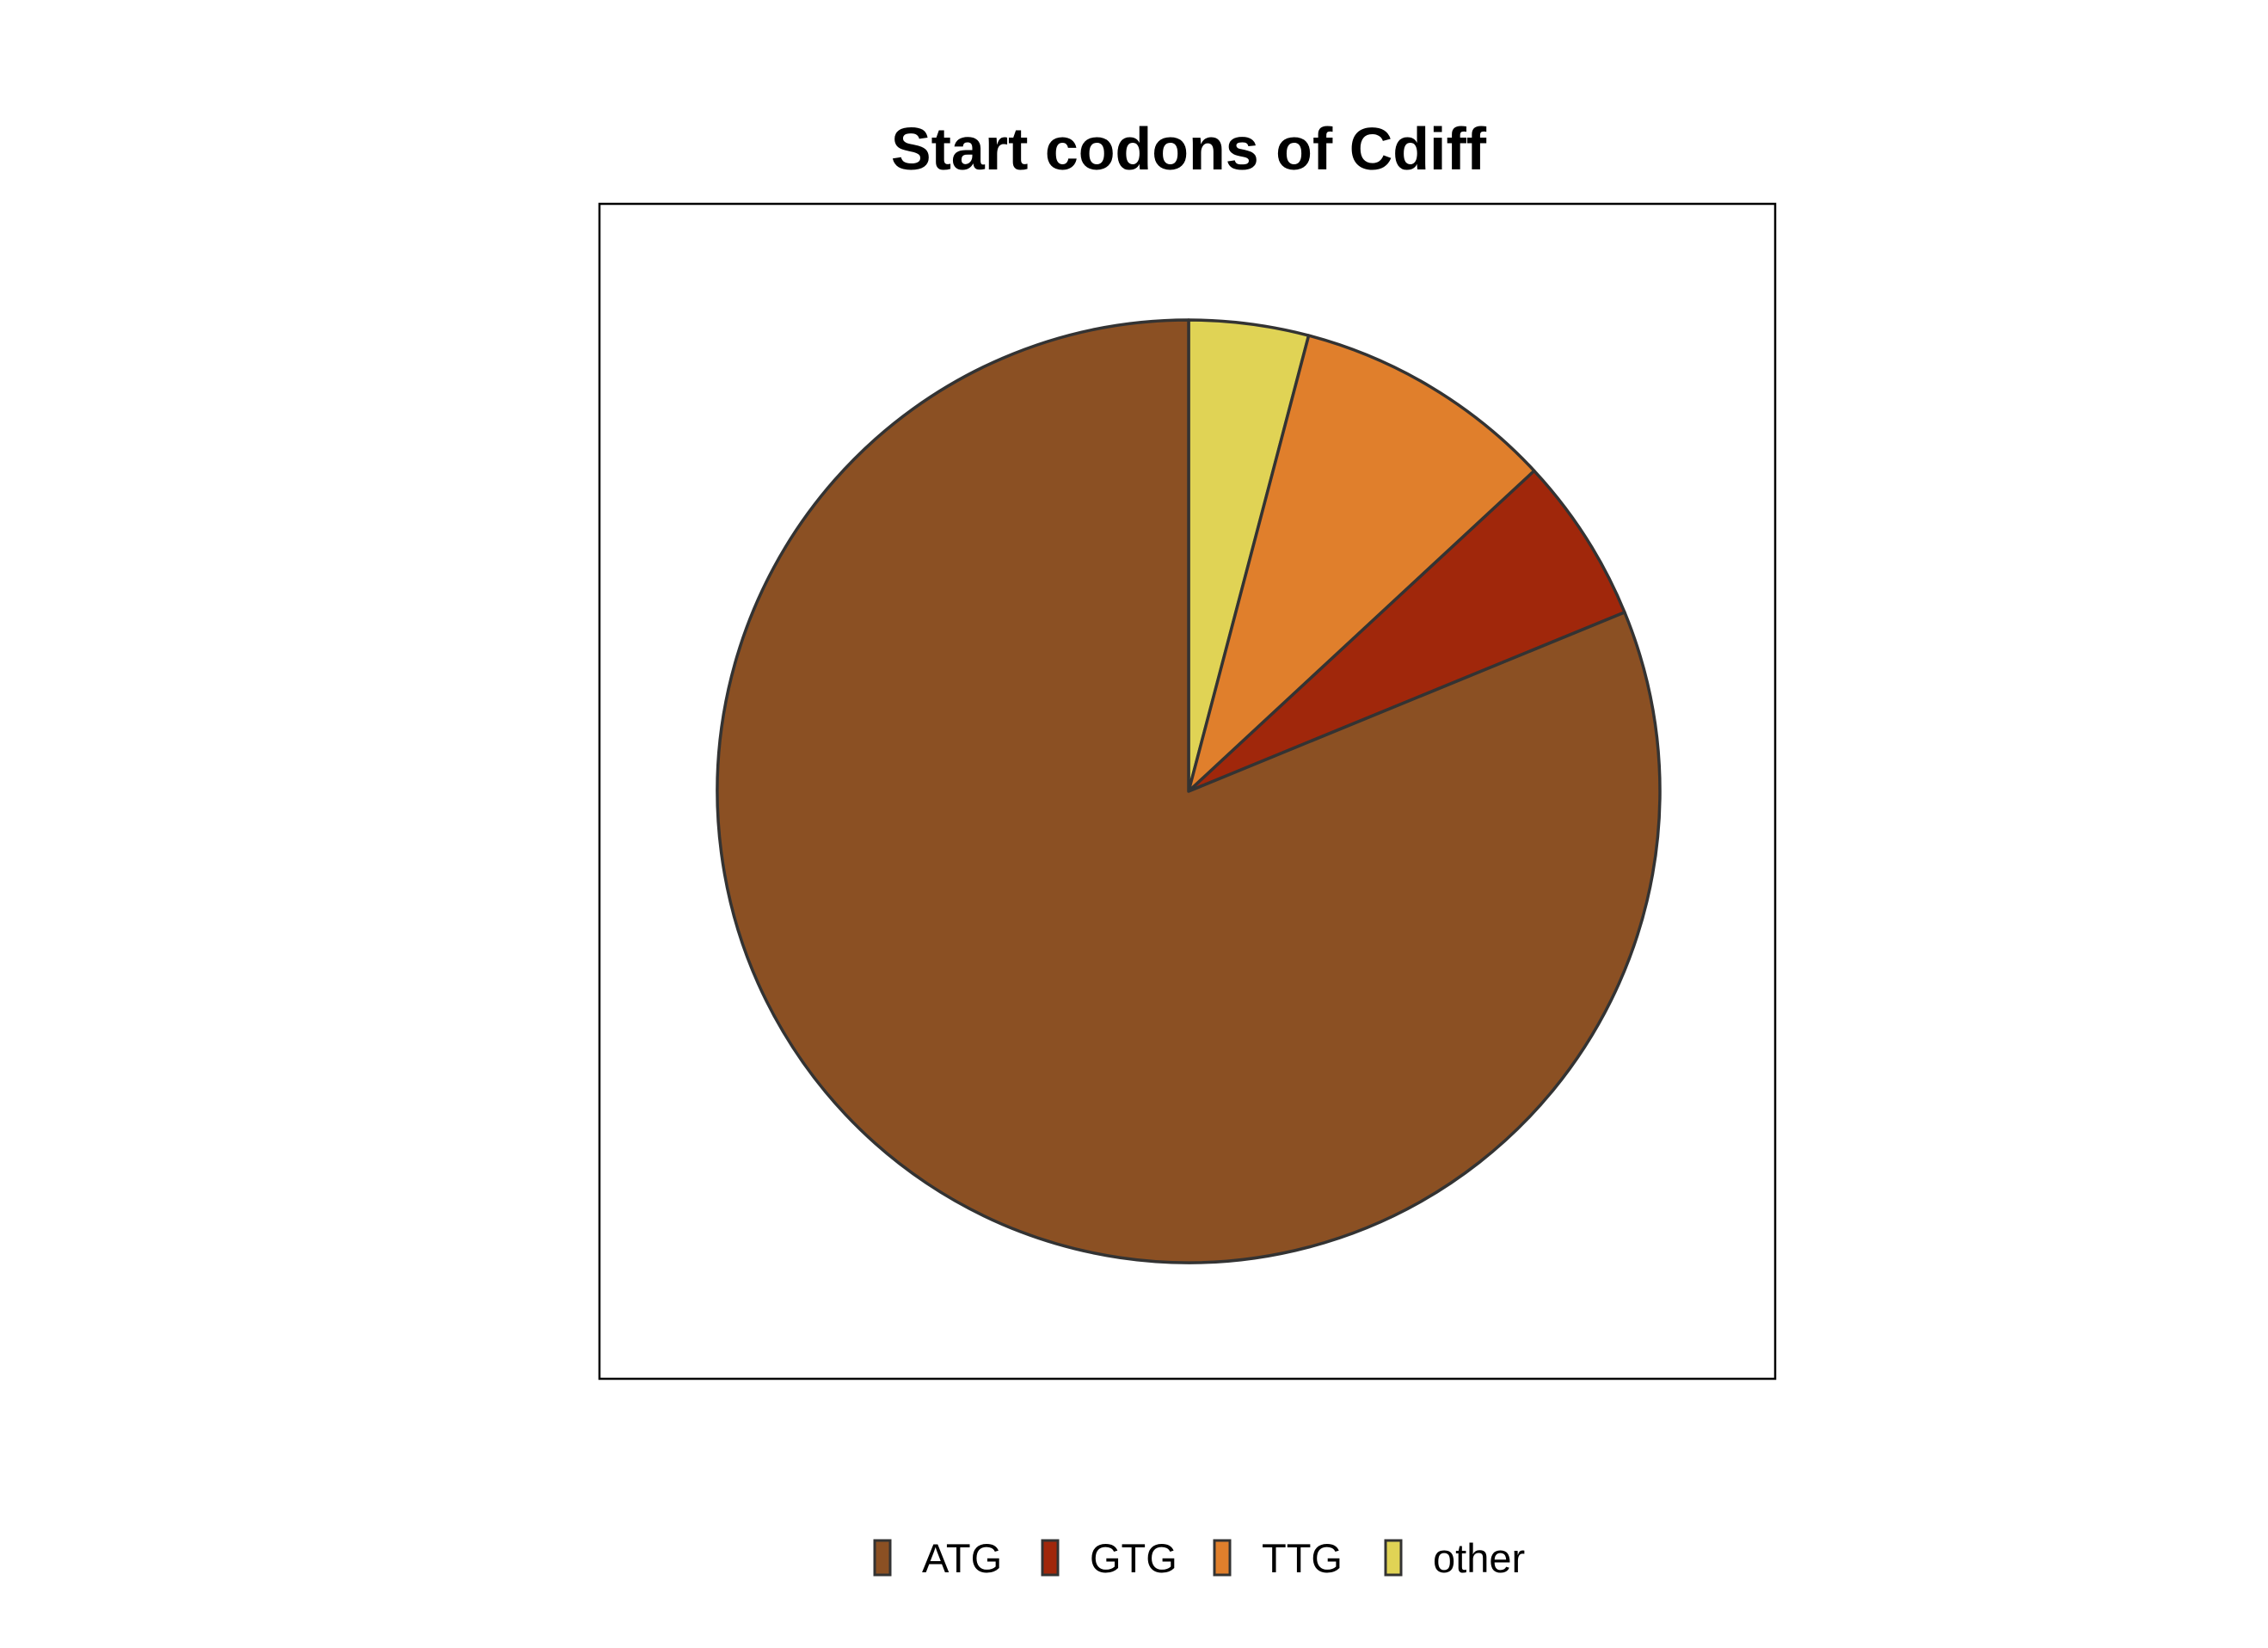  What do you see at coordinates (1133, 1558) in the screenshot?
I see `legend-label-gtg: GTG` at bounding box center [1133, 1558].